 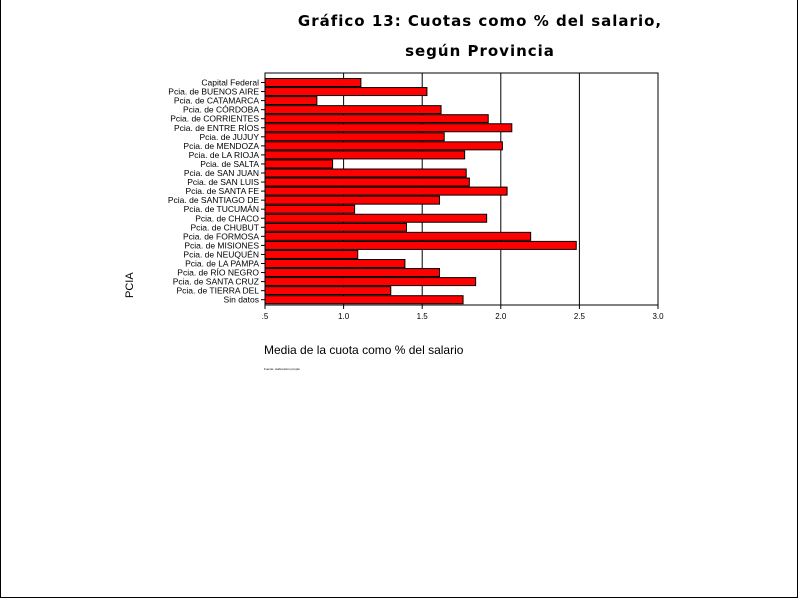 I want to click on category-label: Capital Federal, so click(x=230, y=83).